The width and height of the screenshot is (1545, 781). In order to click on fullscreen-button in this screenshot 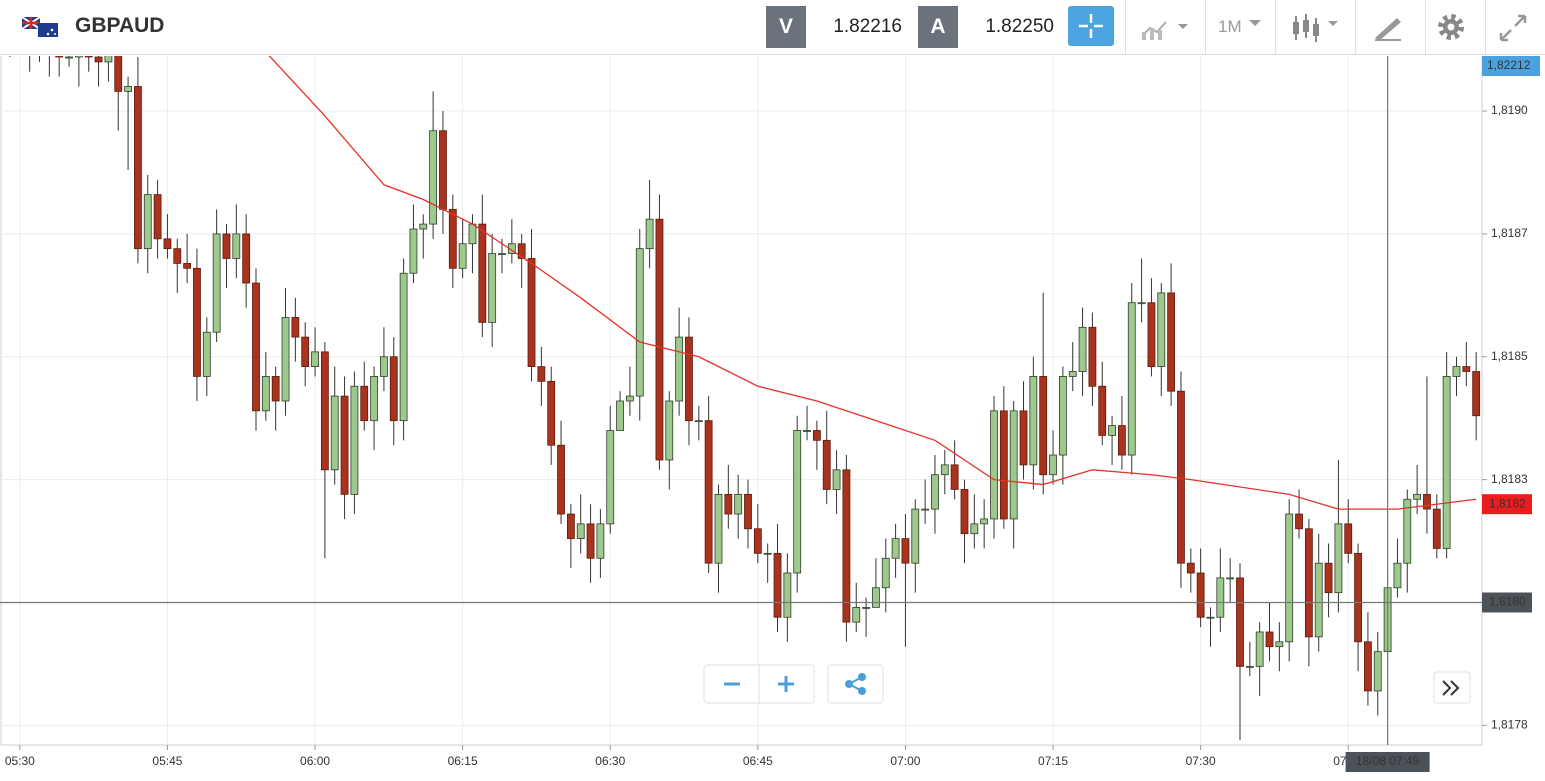, I will do `click(1513, 28)`.